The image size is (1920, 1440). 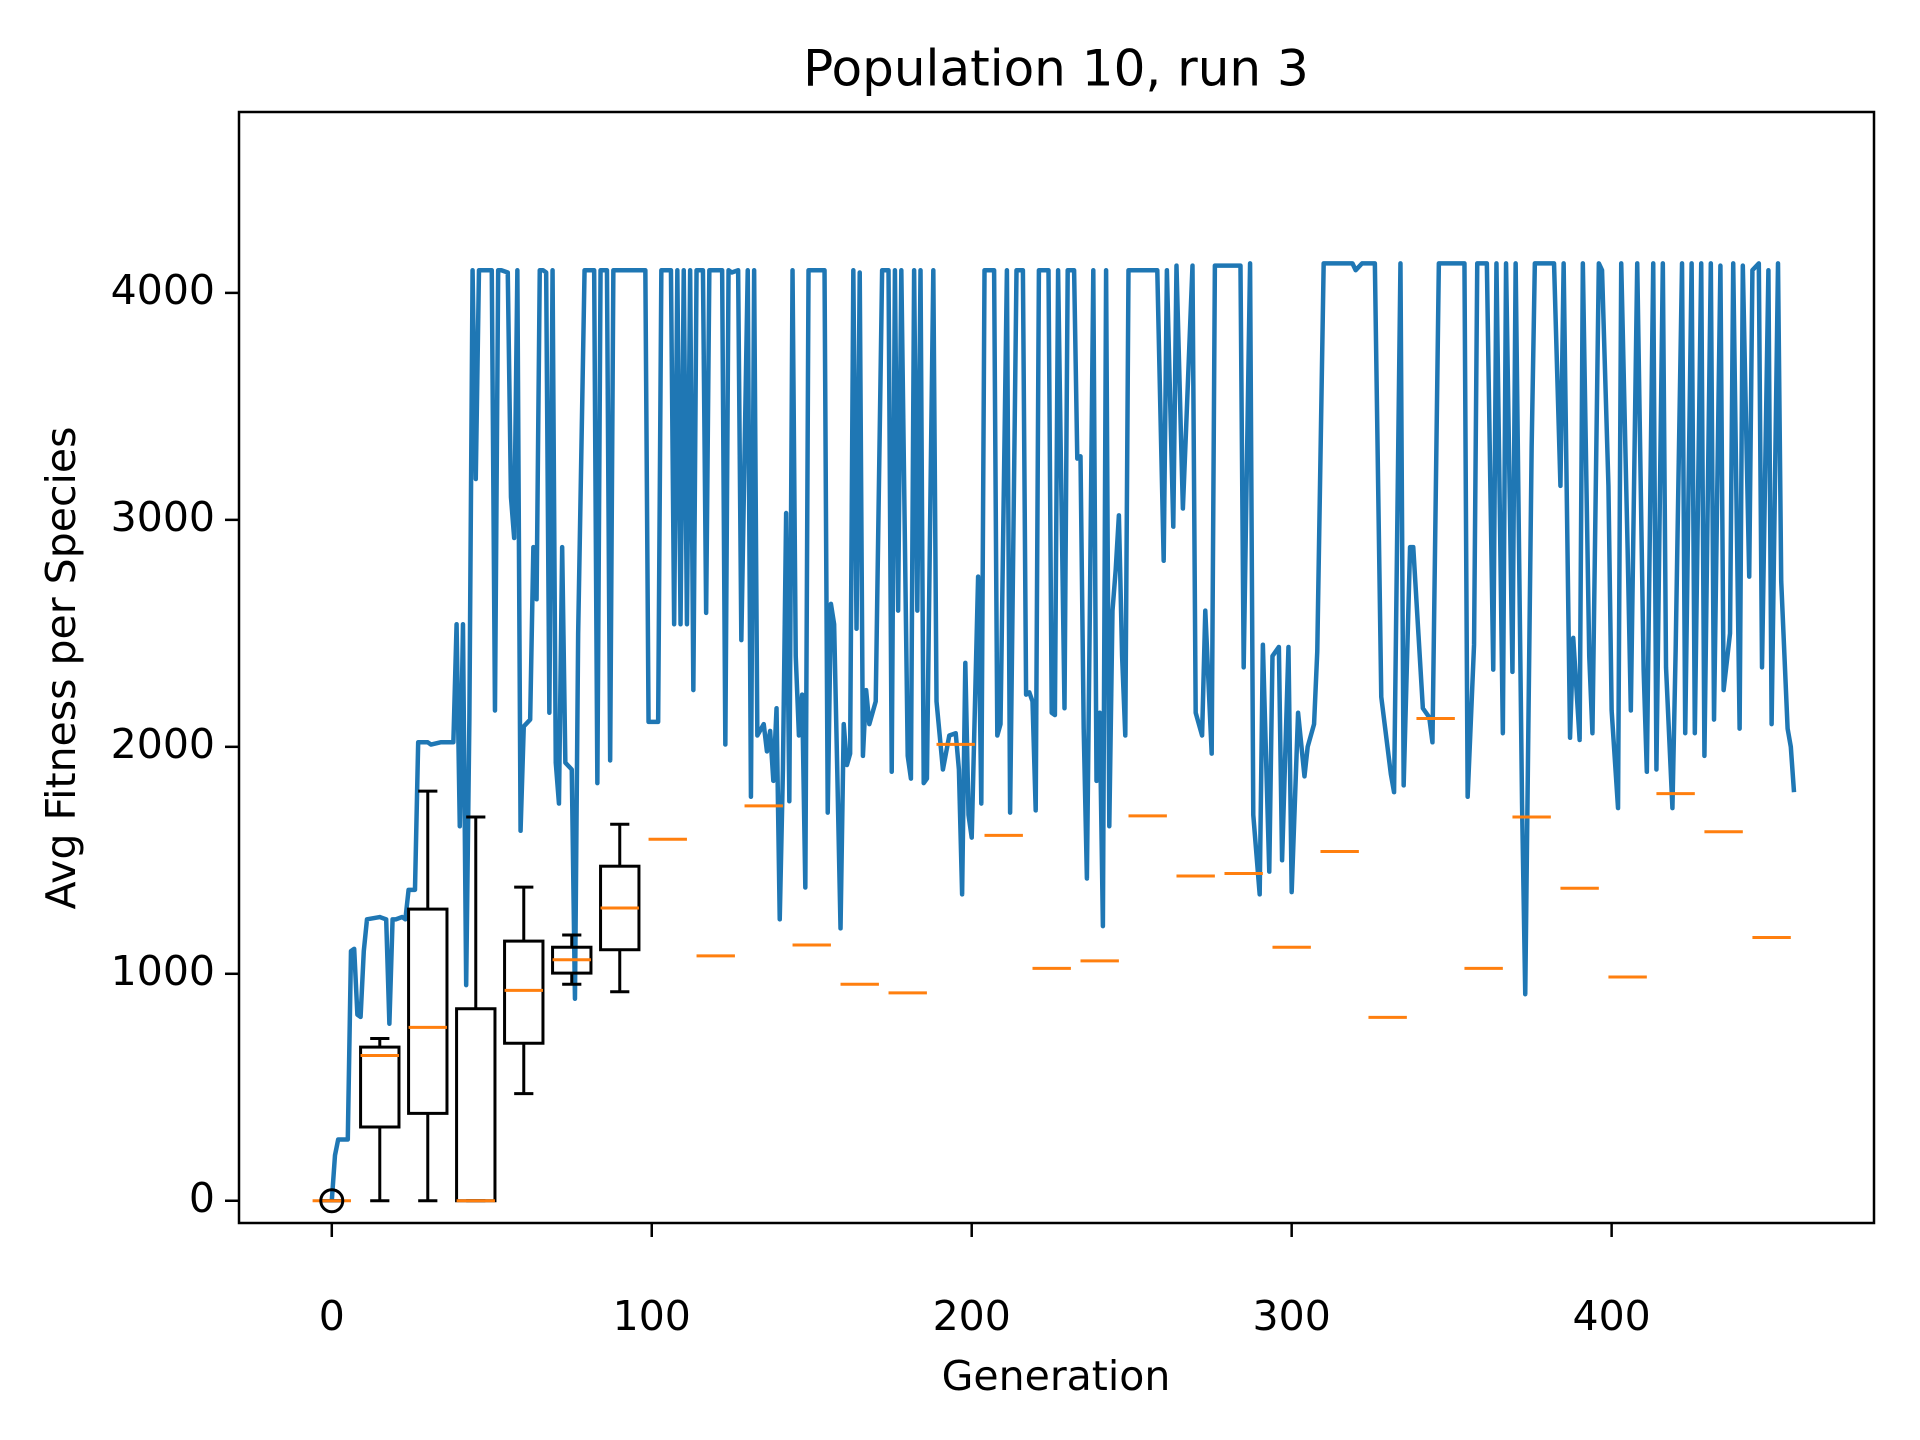 What do you see at coordinates (1056, 1376) in the screenshot?
I see `x-axis-label: Generation` at bounding box center [1056, 1376].